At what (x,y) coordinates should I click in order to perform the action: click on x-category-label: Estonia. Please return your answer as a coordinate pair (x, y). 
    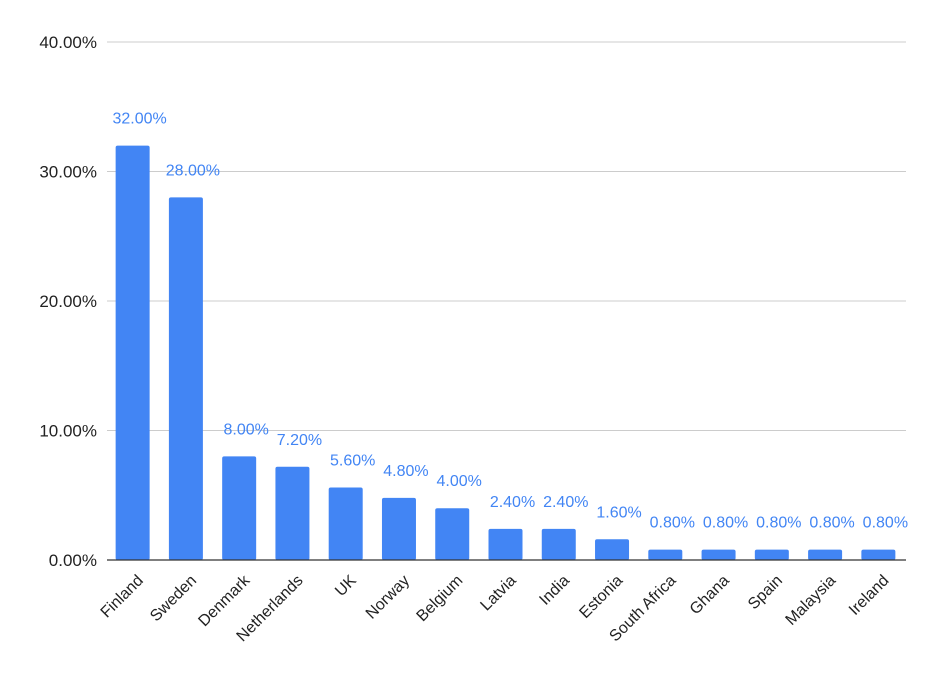
    Looking at the image, I should click on (601, 597).